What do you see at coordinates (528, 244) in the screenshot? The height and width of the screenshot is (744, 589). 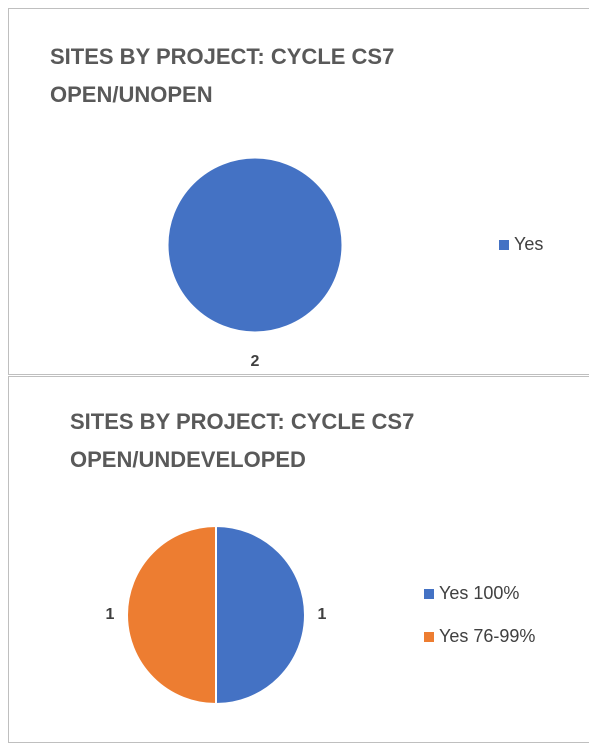 I see `legend-label: Yes` at bounding box center [528, 244].